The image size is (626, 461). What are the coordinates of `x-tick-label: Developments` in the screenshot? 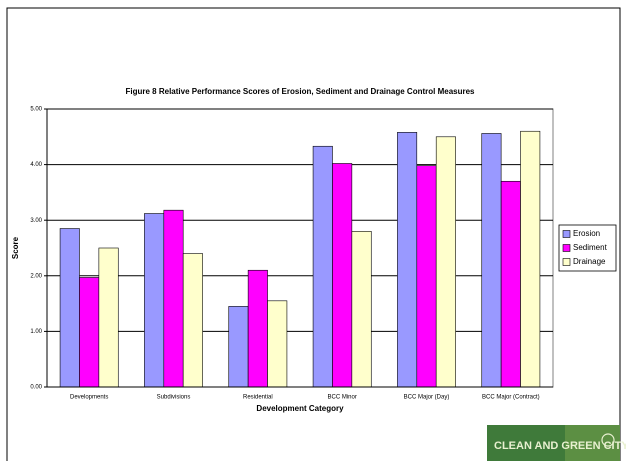 It's located at (89, 398).